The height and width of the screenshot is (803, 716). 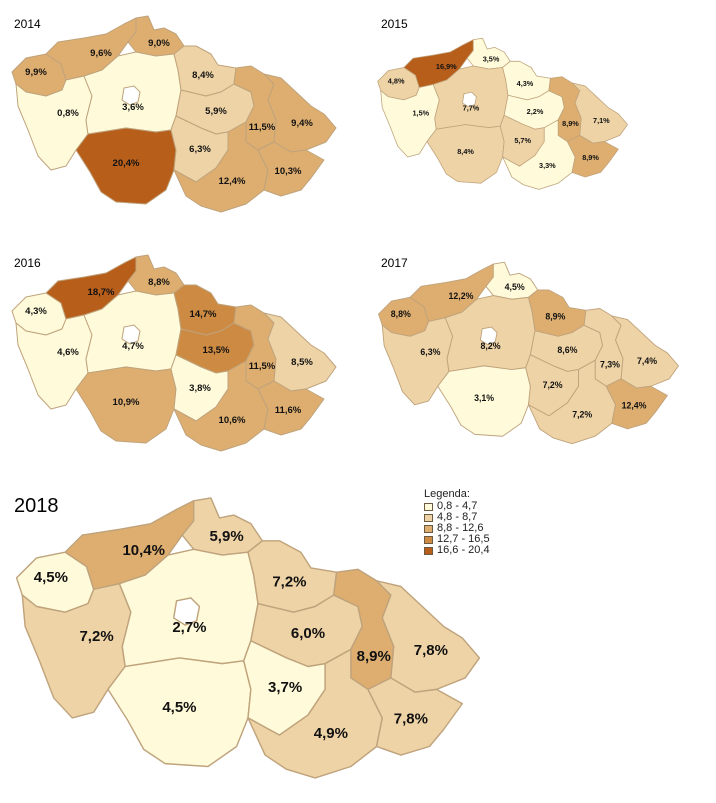 What do you see at coordinates (567, 350) in the screenshot?
I see `region-label-pardubicky: 8,6%` at bounding box center [567, 350].